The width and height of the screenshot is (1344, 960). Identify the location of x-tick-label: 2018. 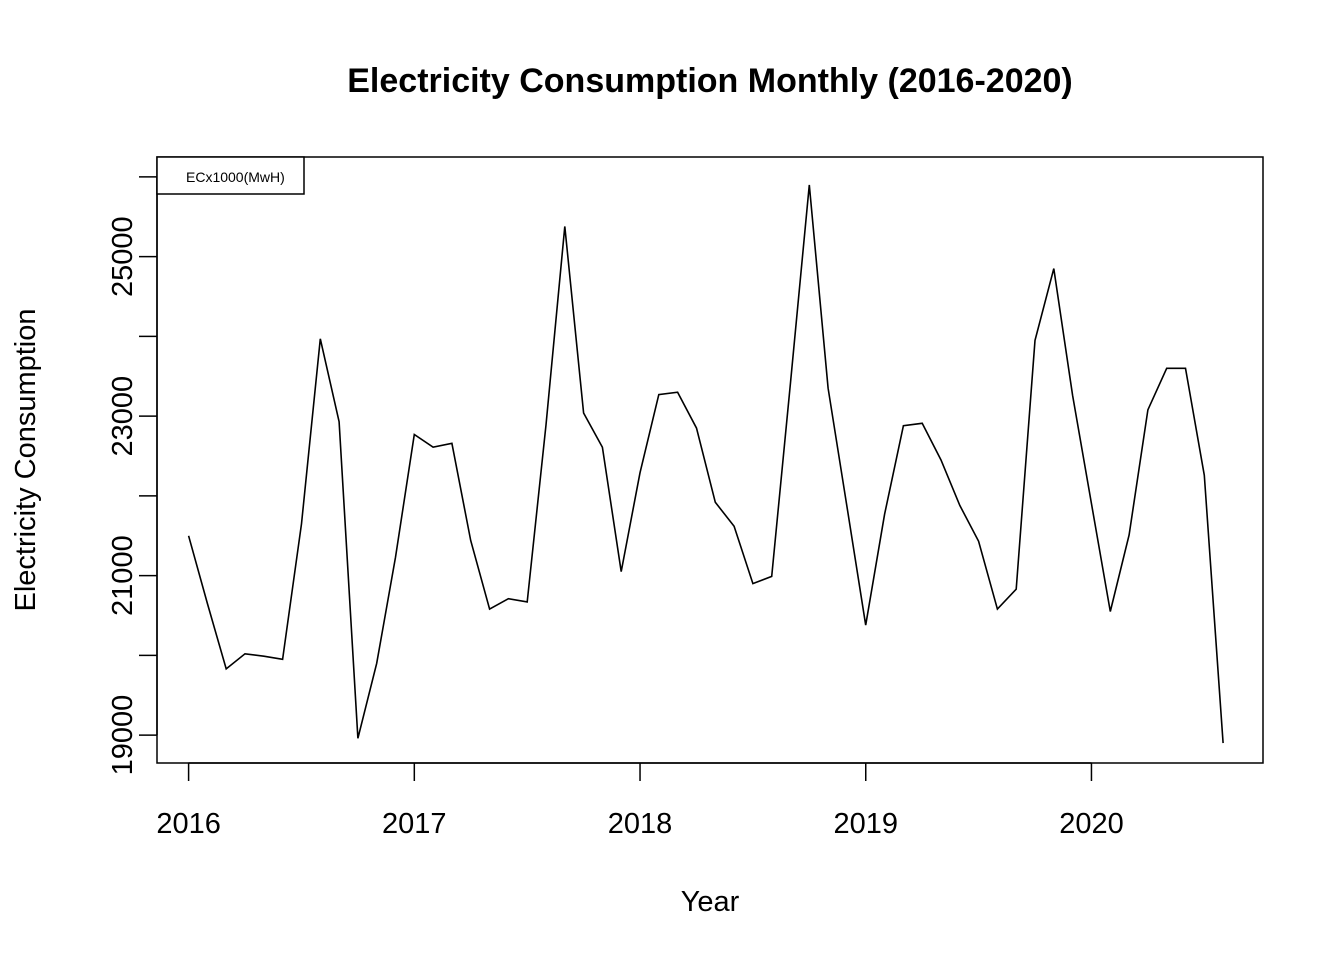
(640, 824).